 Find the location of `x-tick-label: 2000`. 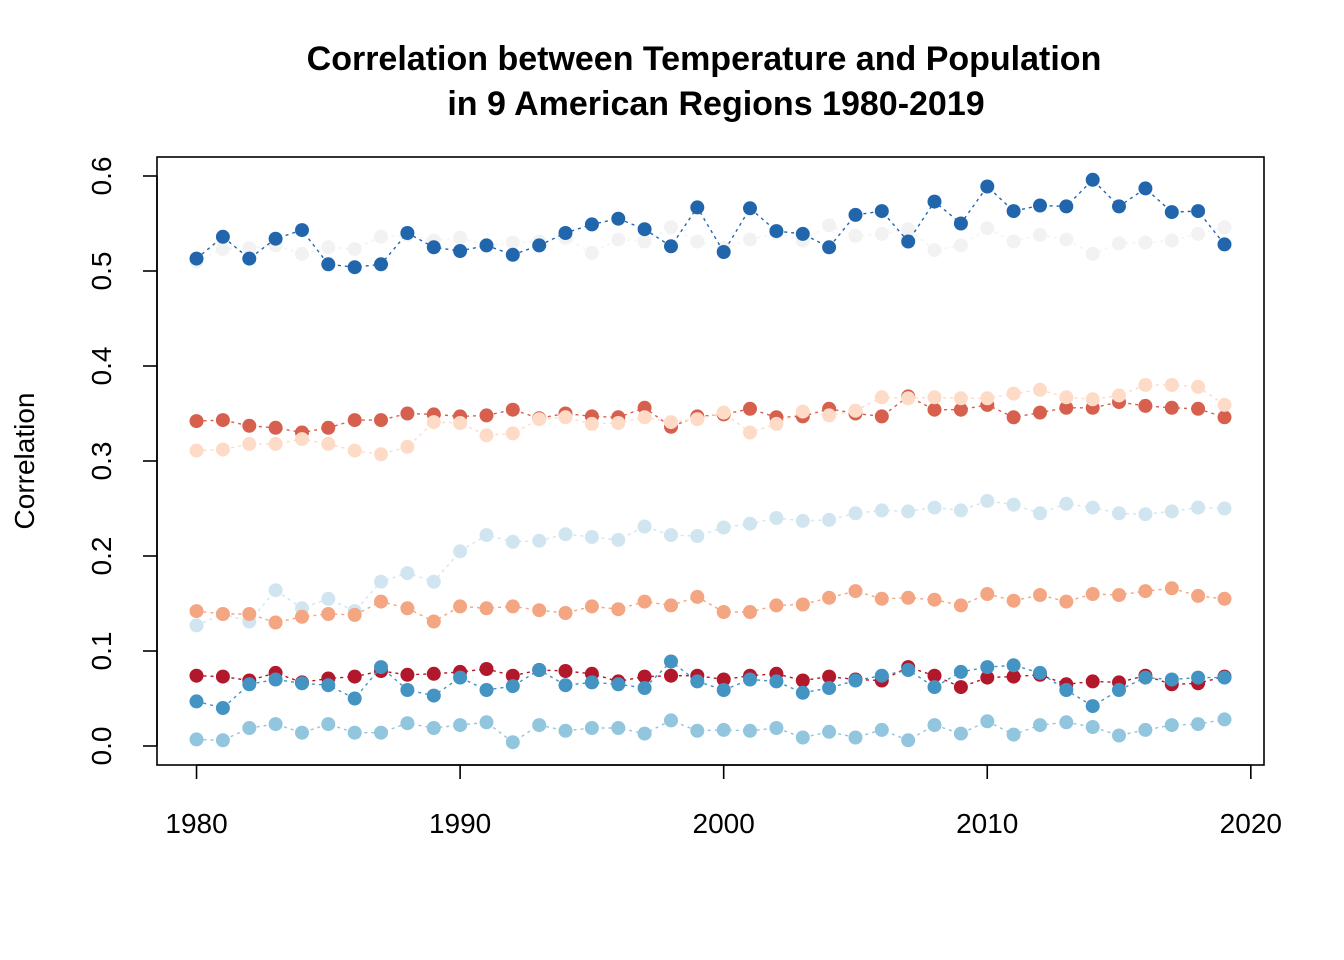

x-tick-label: 2000 is located at coordinates (724, 823).